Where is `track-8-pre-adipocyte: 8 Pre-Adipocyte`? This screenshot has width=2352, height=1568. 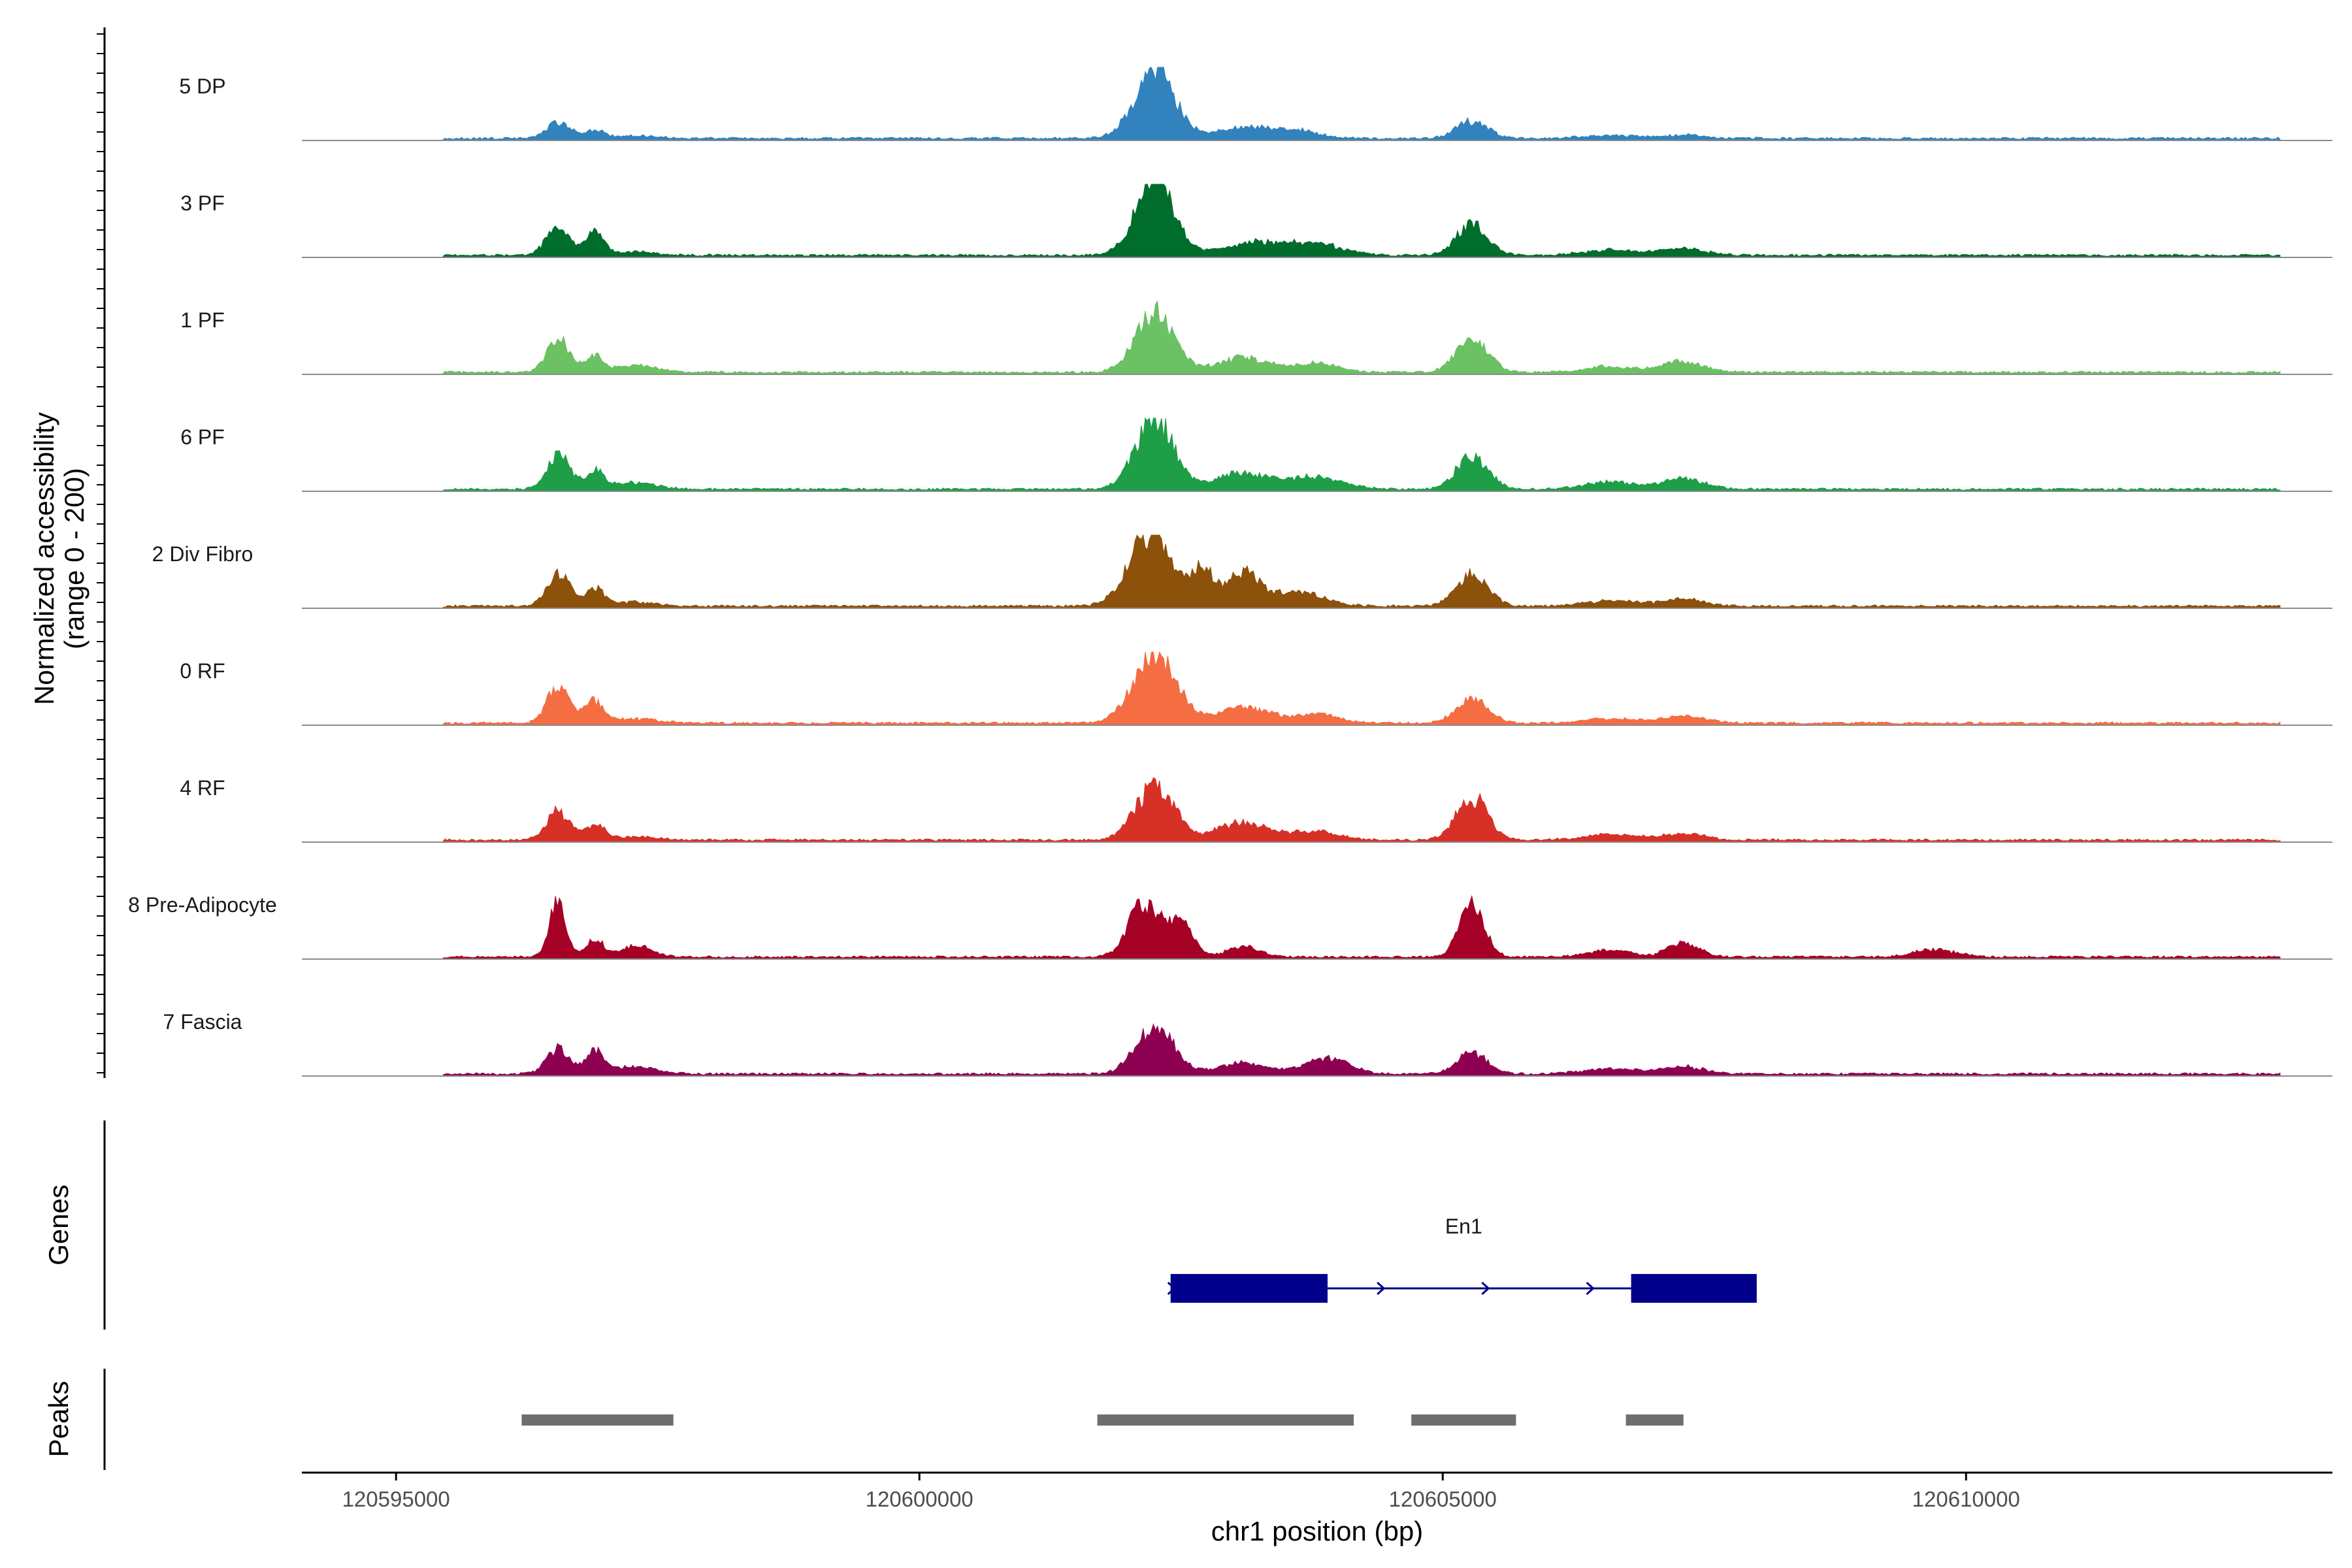 track-8-pre-adipocyte: 8 Pre-Adipocyte is located at coordinates (1230, 926).